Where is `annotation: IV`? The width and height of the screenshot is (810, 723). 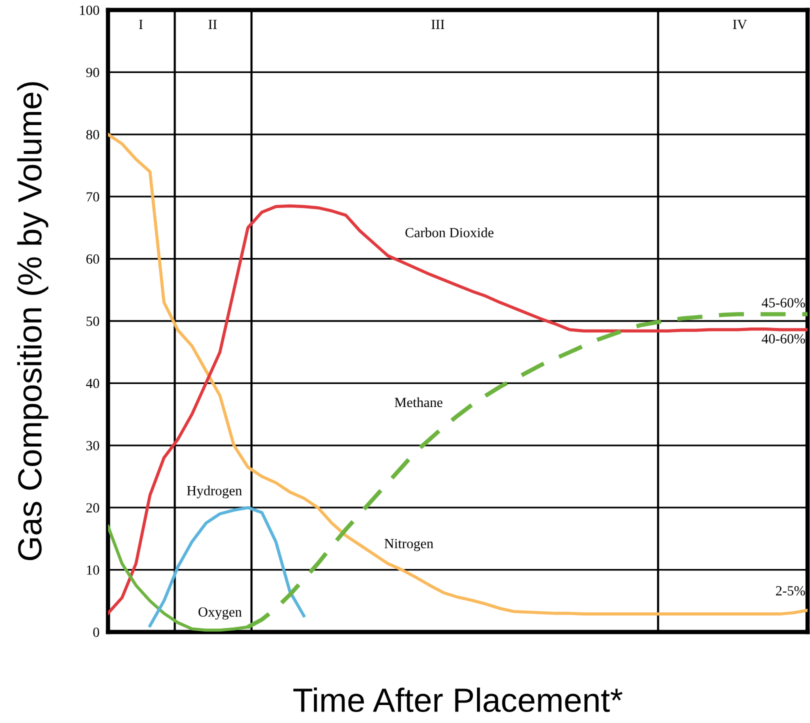
annotation: IV is located at coordinates (739, 25).